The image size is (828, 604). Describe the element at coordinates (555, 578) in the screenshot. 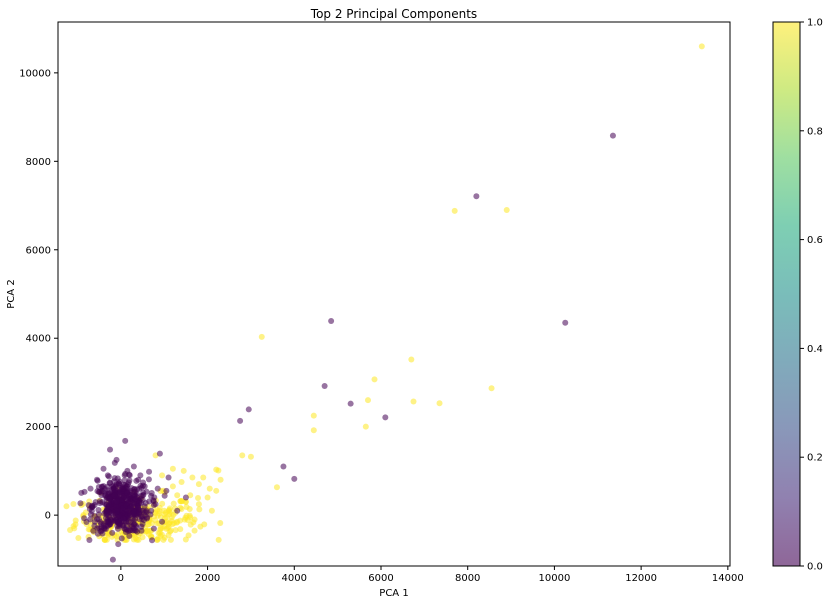

I see `x-tick-label: 10000` at that location.